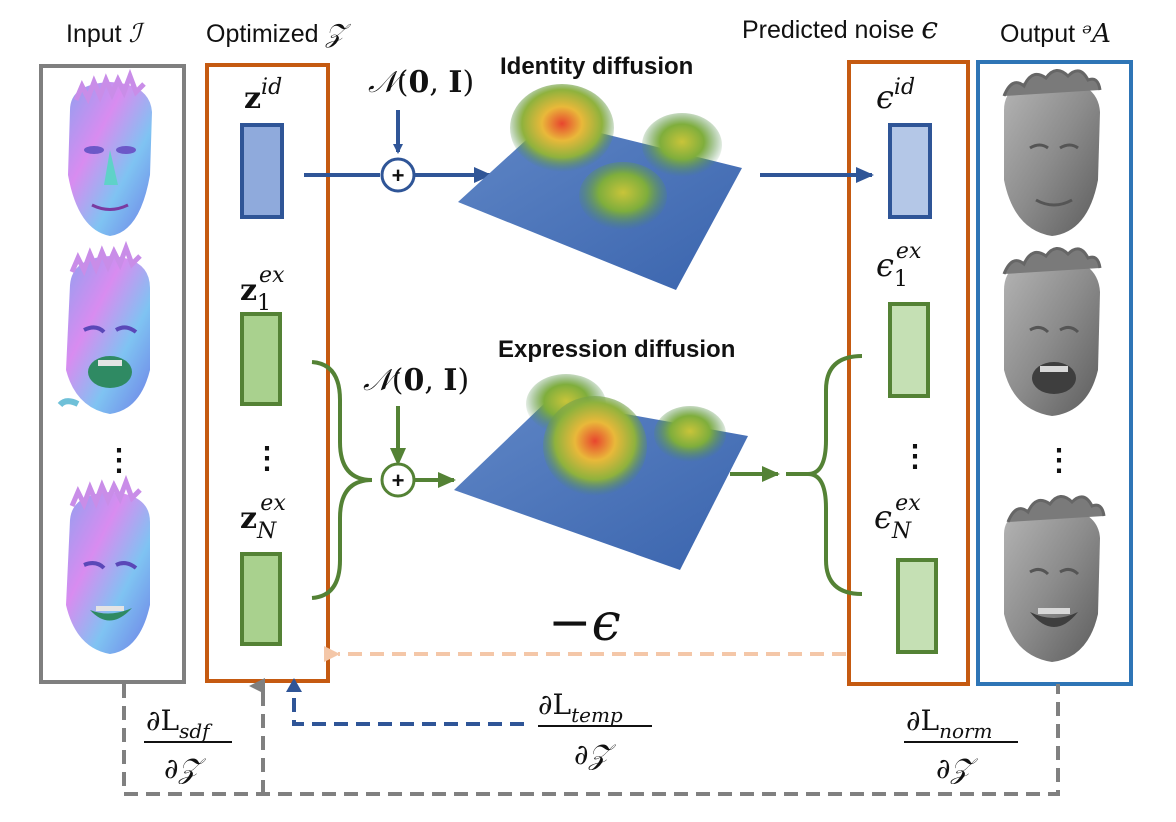  Describe the element at coordinates (909, 350) in the screenshot. I see `eps1-ex-block` at that location.